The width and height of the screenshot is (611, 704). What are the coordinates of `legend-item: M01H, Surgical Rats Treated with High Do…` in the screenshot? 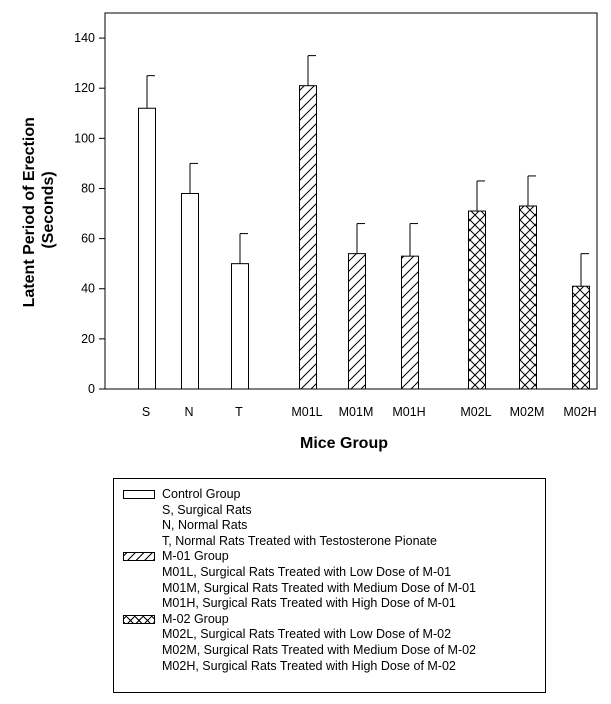 It's located at (309, 603).